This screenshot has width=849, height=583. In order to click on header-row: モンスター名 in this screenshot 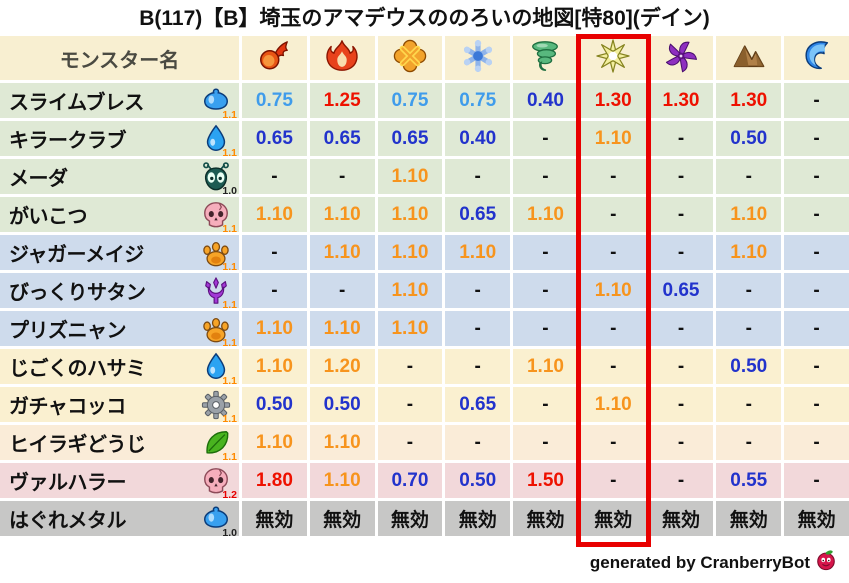, I will do `click(424, 58)`.